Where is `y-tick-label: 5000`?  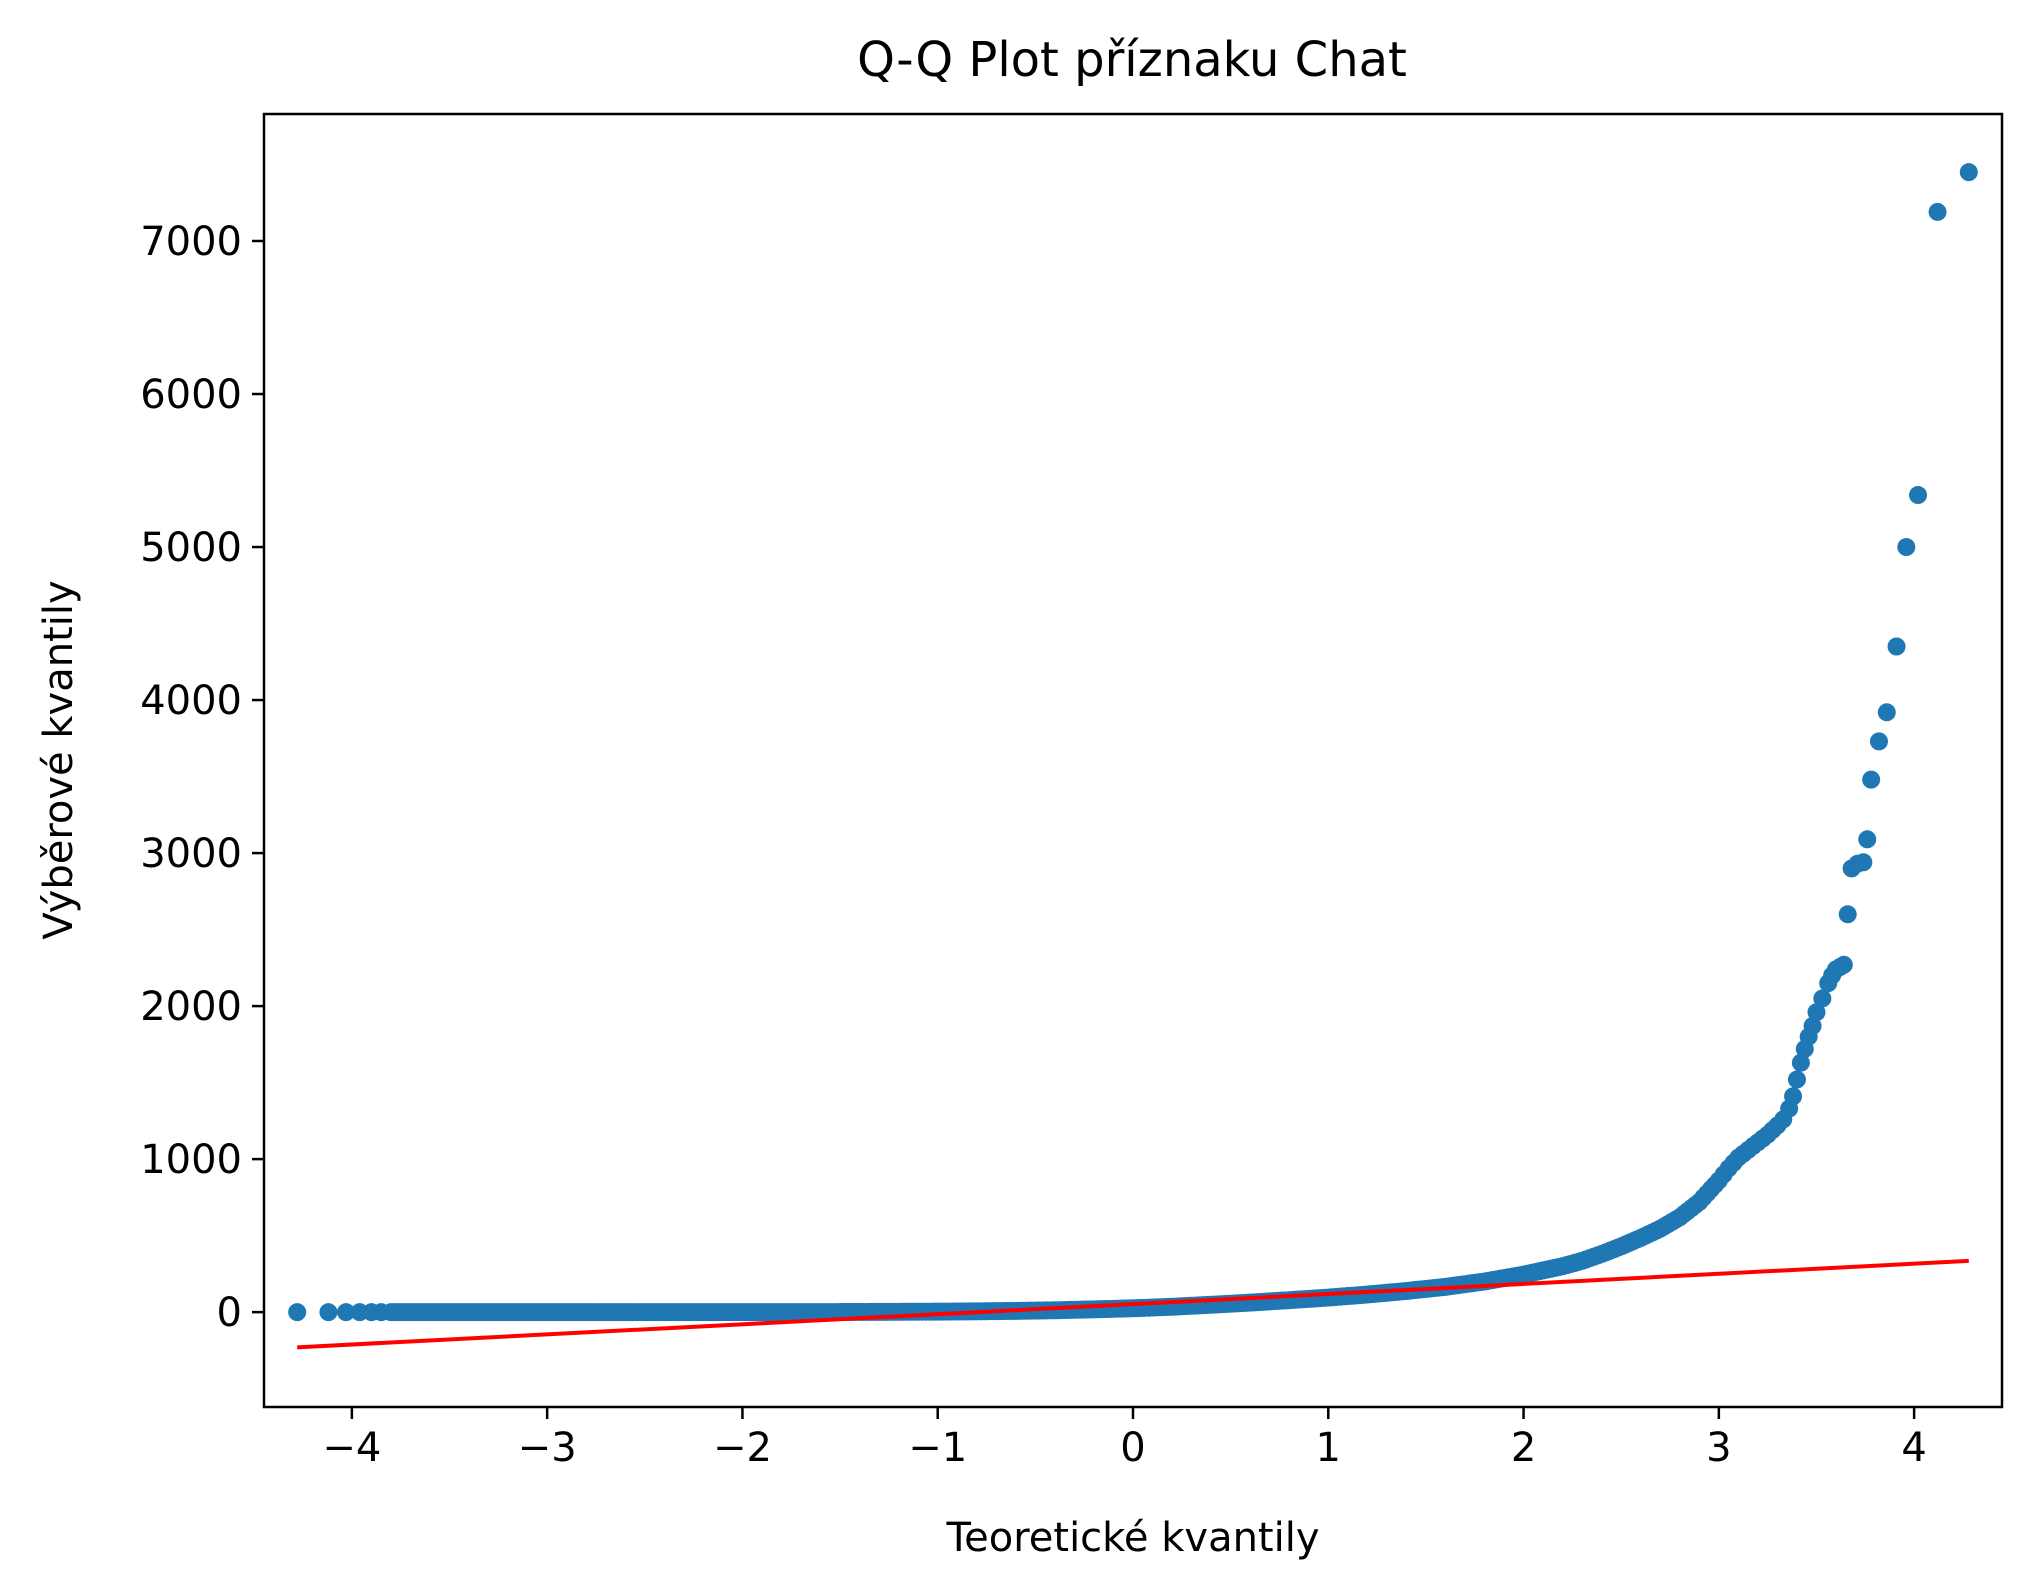 y-tick-label: 5000 is located at coordinates (191, 548).